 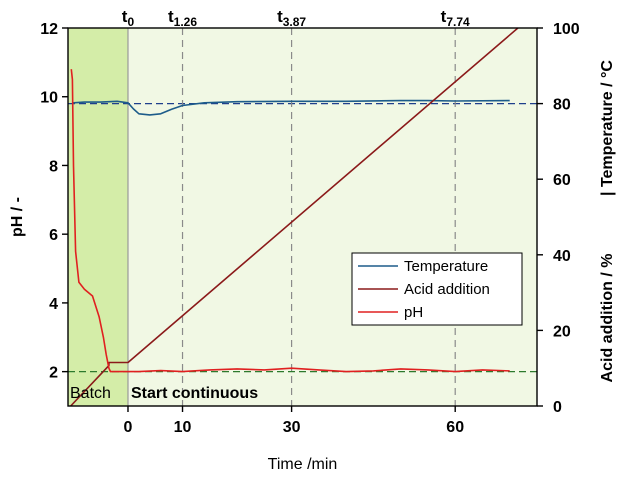 What do you see at coordinates (562, 256) in the screenshot?
I see `y-right-tick-label-2: 40` at bounding box center [562, 256].